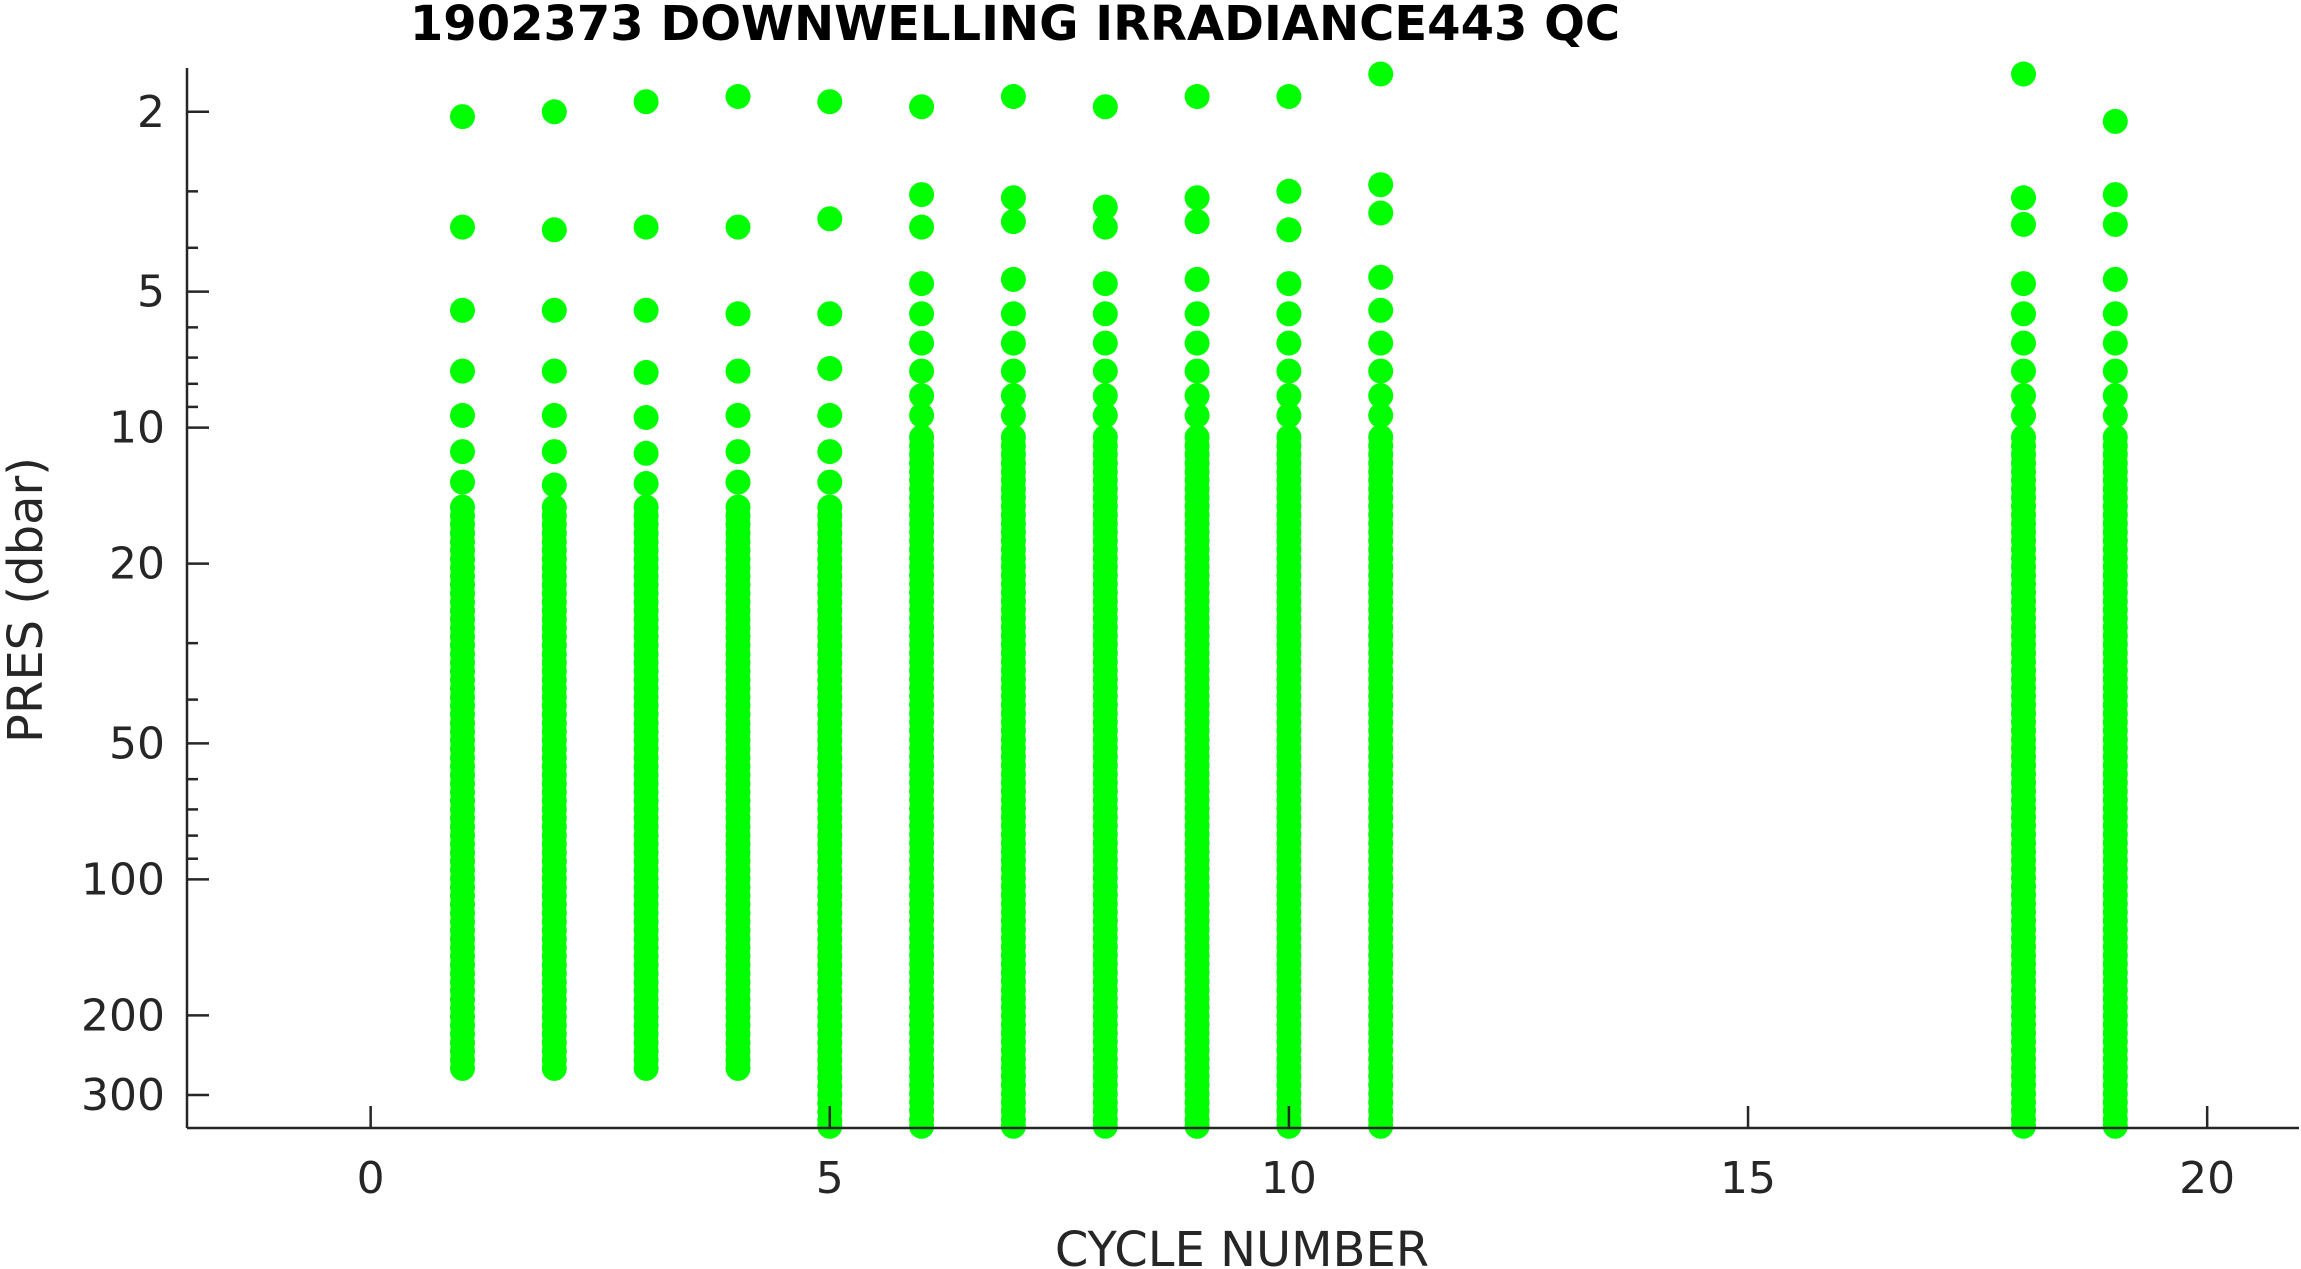 The image size is (2301, 1269). What do you see at coordinates (830, 1178) in the screenshot?
I see `x-tick-label: 5` at bounding box center [830, 1178].